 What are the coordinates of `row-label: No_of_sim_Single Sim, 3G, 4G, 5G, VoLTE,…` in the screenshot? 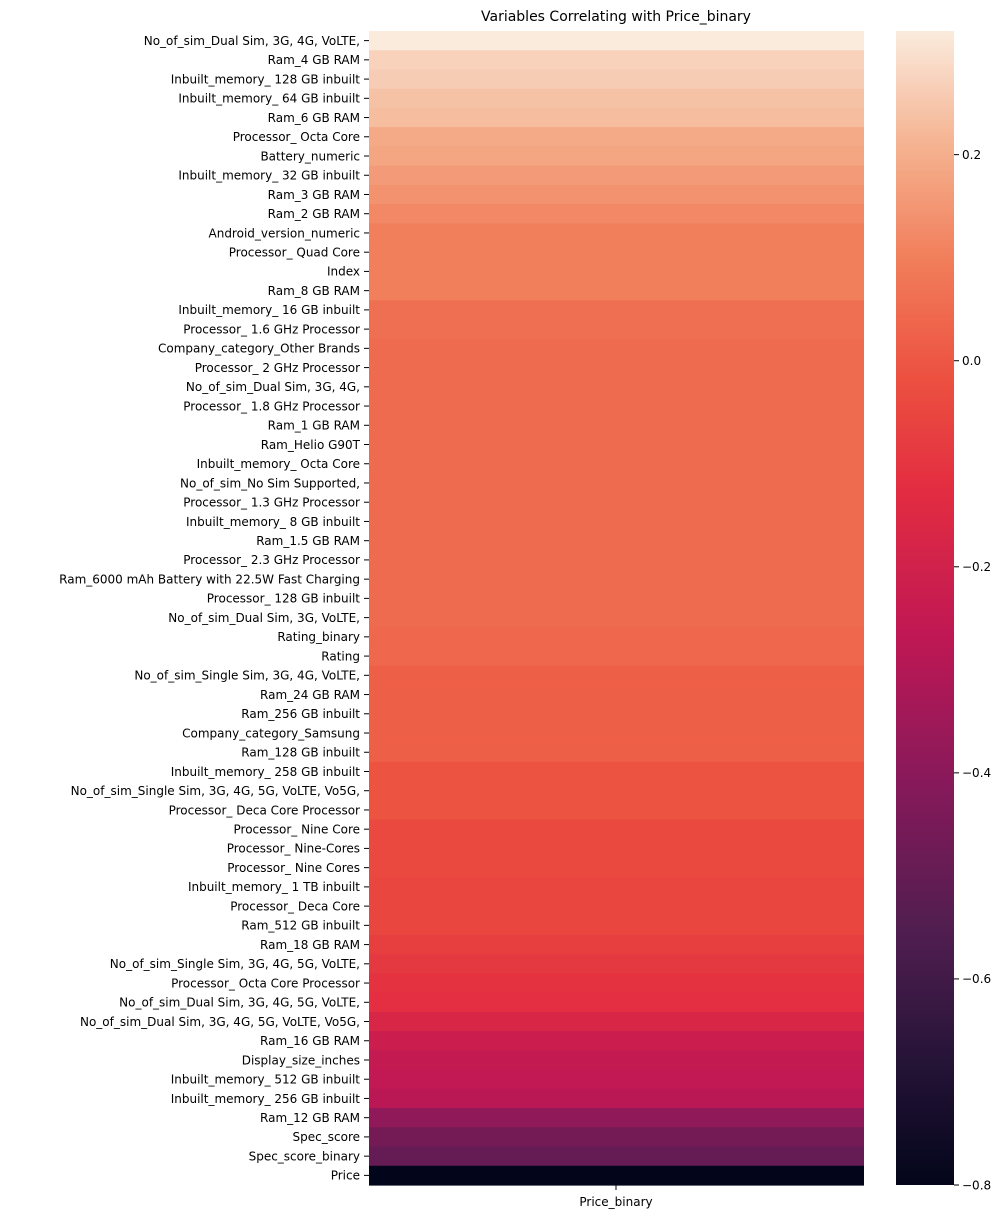 It's located at (215, 791).